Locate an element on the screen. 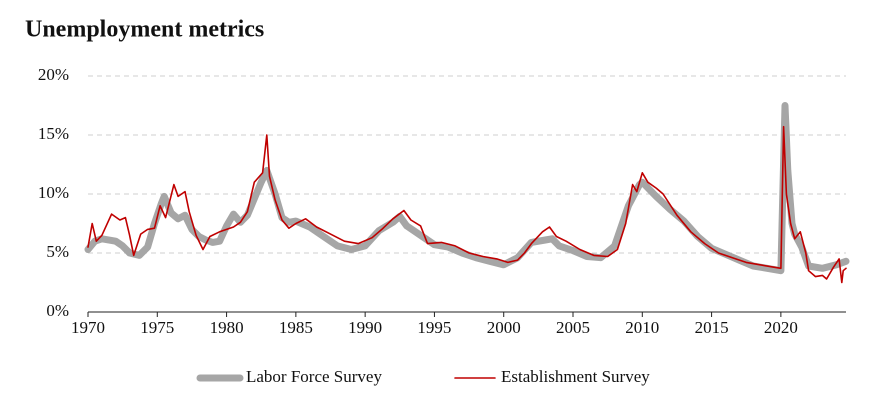  x-tick-label: 2000 is located at coordinates (504, 327).